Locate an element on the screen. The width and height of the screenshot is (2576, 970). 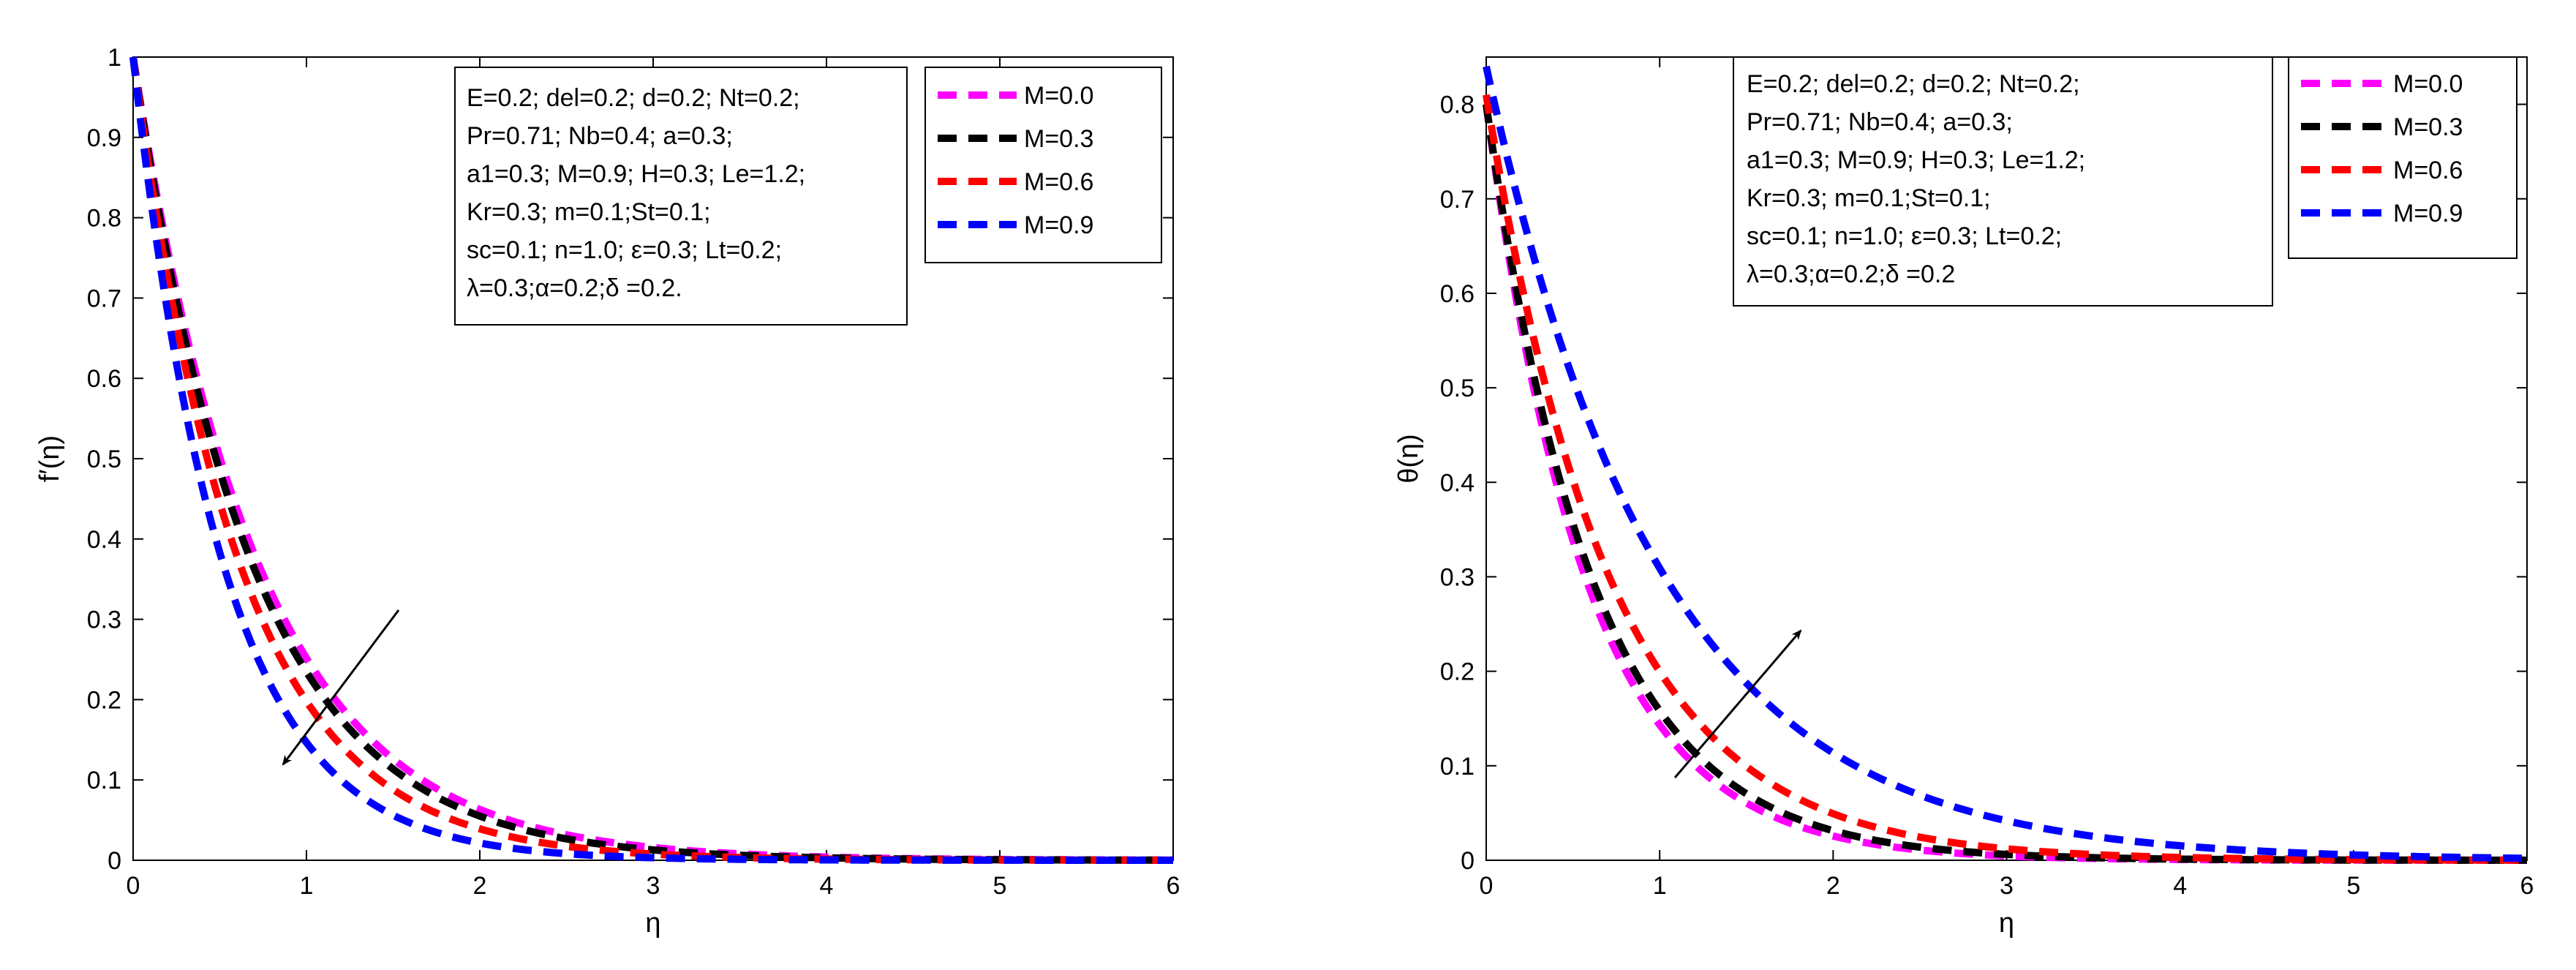
parameter-line: λ=0.3;α=0.2;δ =0.2. is located at coordinates (574, 288).